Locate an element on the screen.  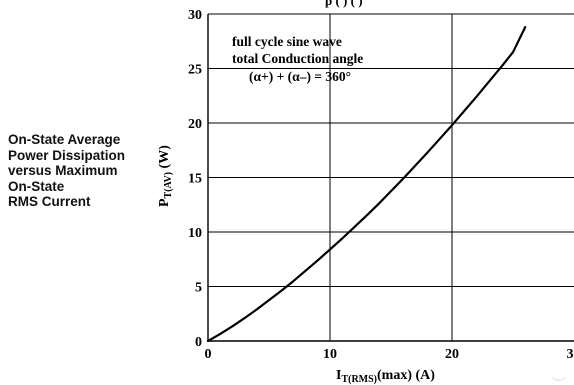
y-tick-label: 30 is located at coordinates (195, 15).